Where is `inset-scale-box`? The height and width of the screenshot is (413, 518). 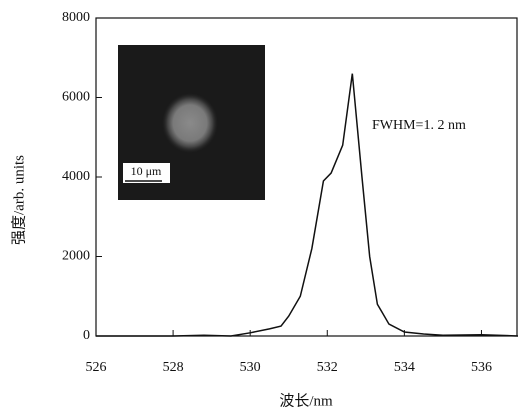 inset-scale-box is located at coordinates (146, 173).